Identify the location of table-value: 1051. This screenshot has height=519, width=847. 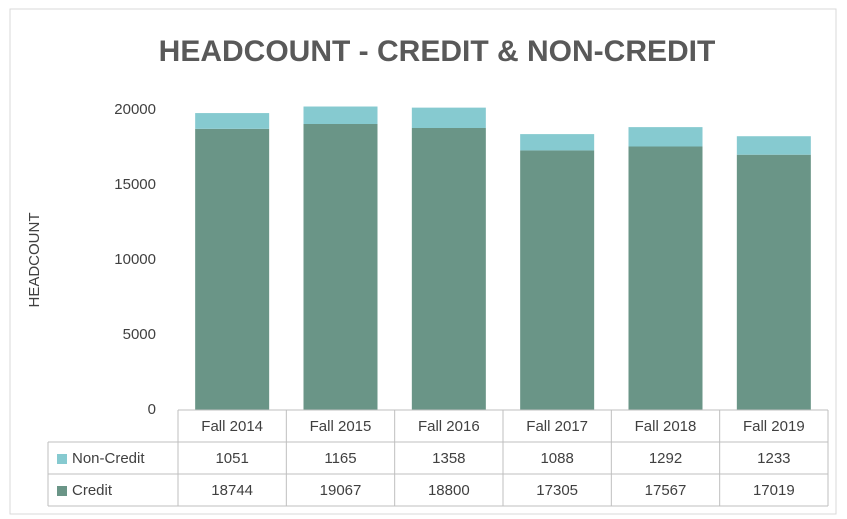
(231, 458).